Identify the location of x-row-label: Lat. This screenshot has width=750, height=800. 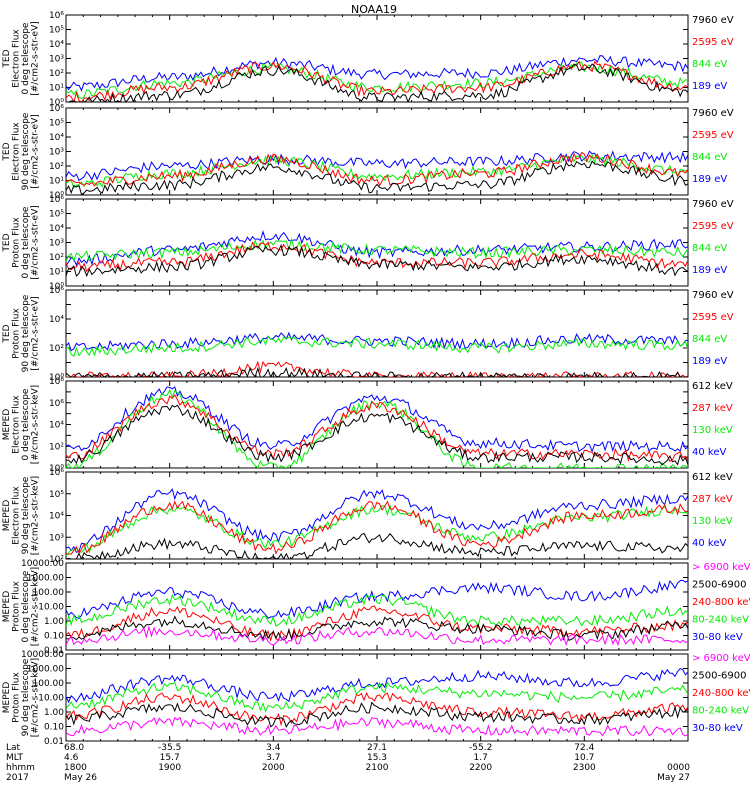
(13, 748).